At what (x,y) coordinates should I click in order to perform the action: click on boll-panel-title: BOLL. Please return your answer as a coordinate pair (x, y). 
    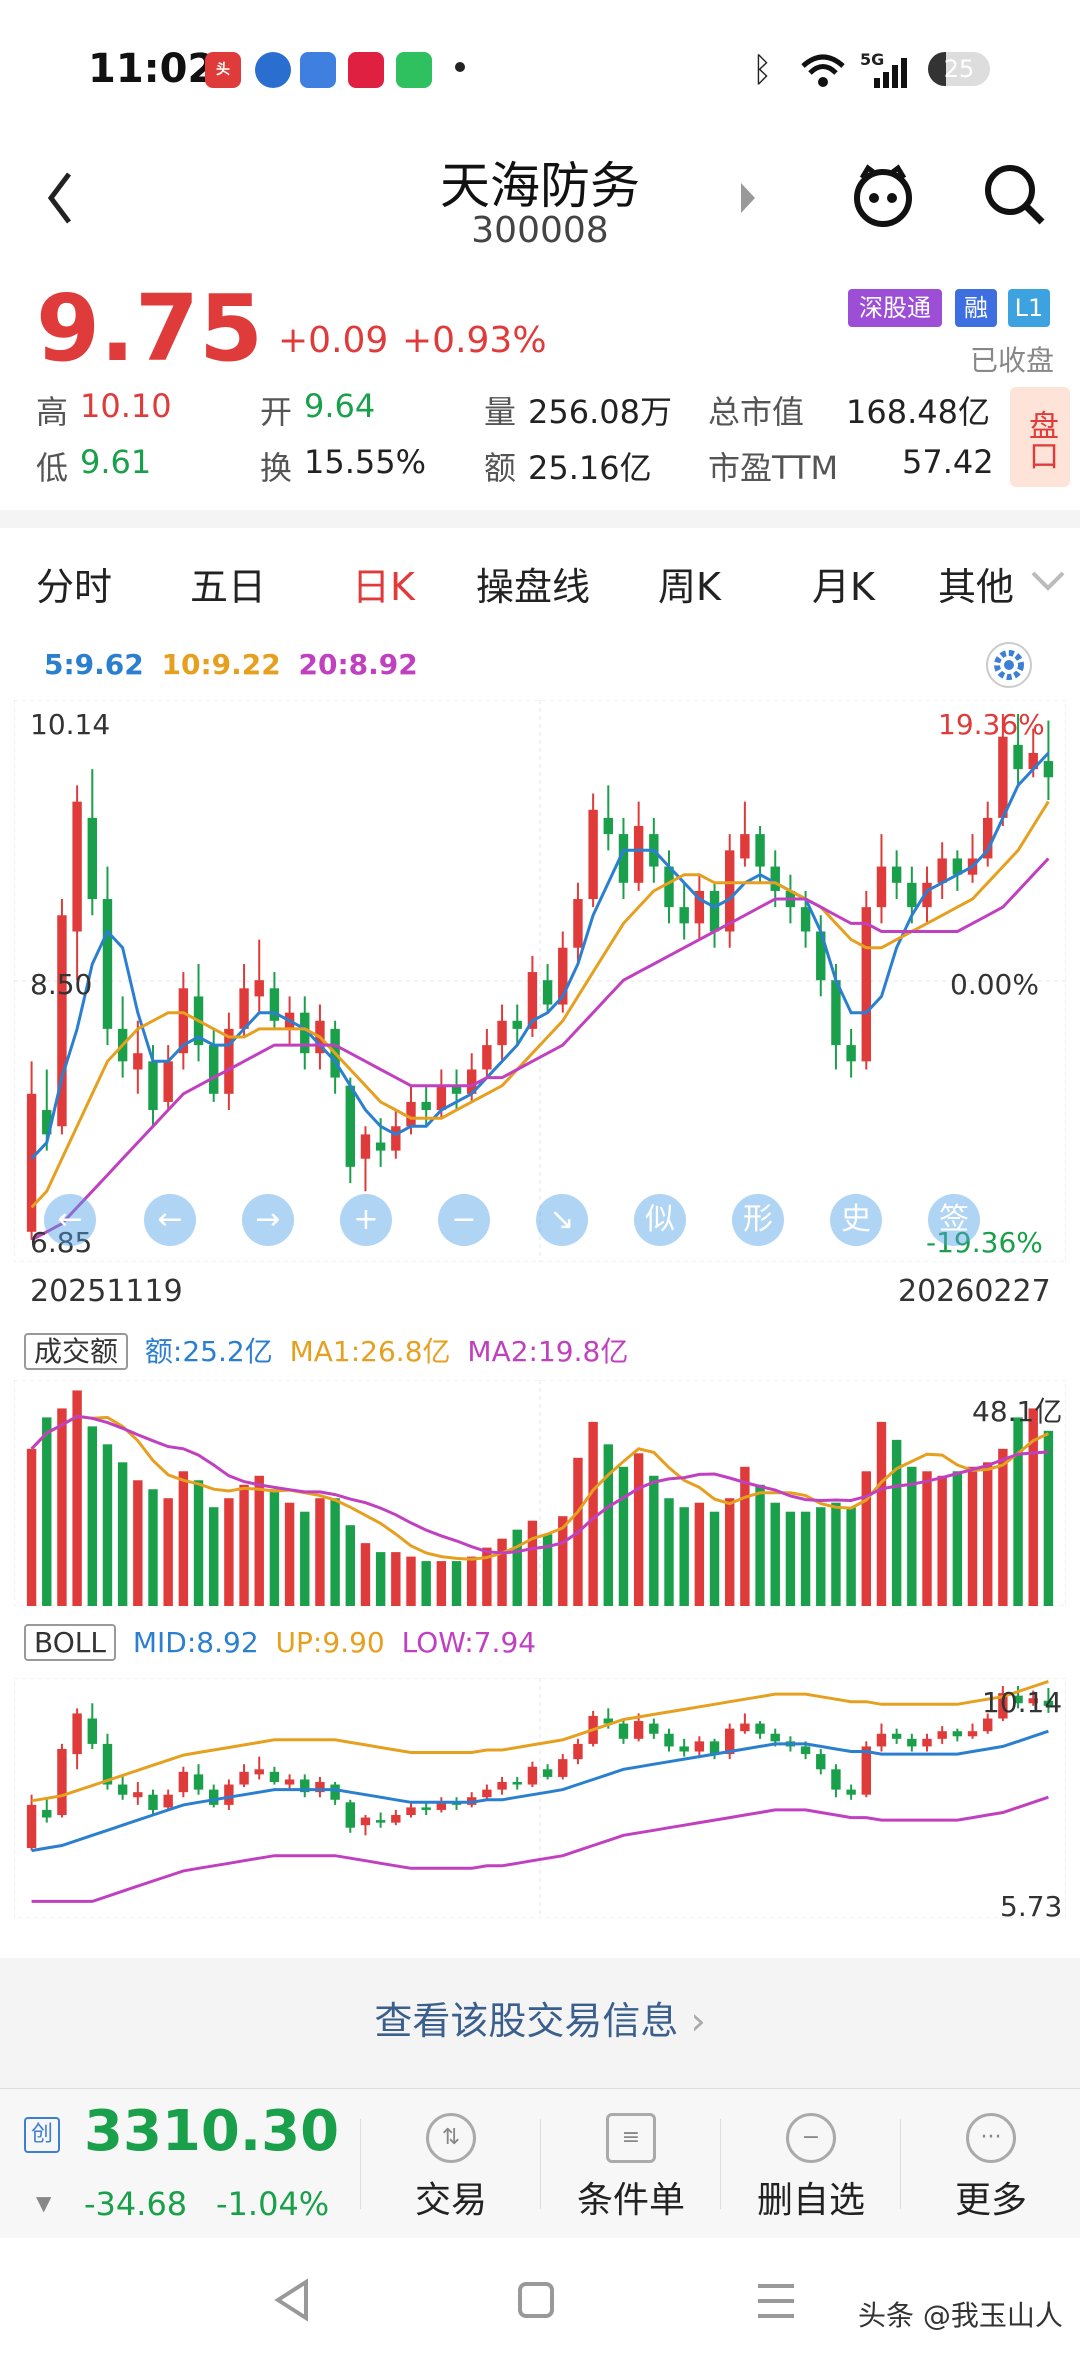
    Looking at the image, I should click on (70, 1642).